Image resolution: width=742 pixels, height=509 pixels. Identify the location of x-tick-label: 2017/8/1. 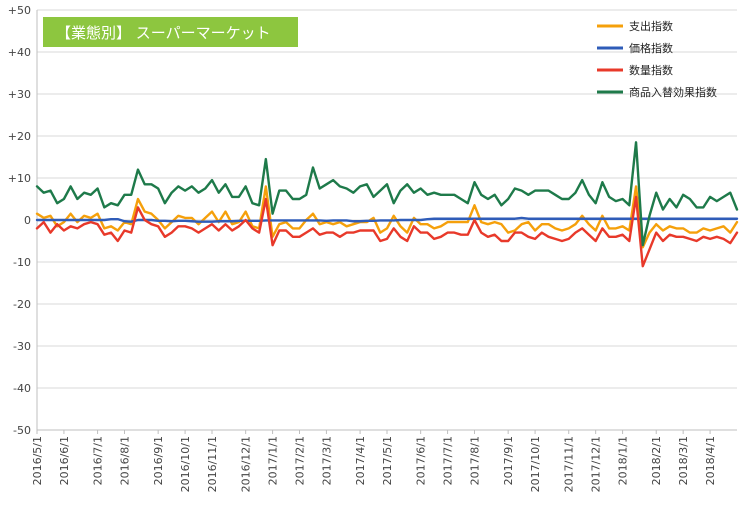
(475, 460).